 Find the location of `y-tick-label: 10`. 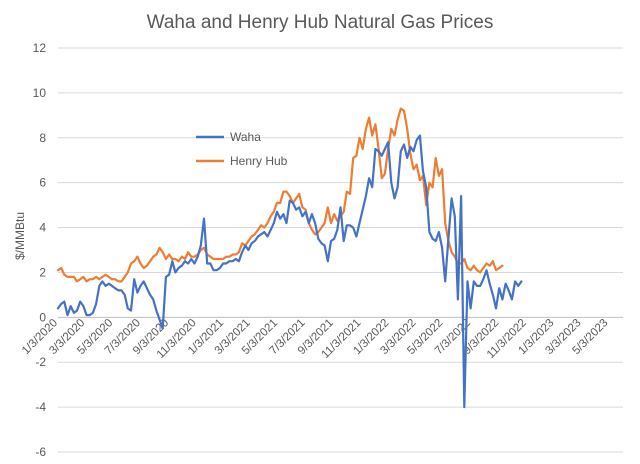

y-tick-label: 10 is located at coordinates (40, 93).